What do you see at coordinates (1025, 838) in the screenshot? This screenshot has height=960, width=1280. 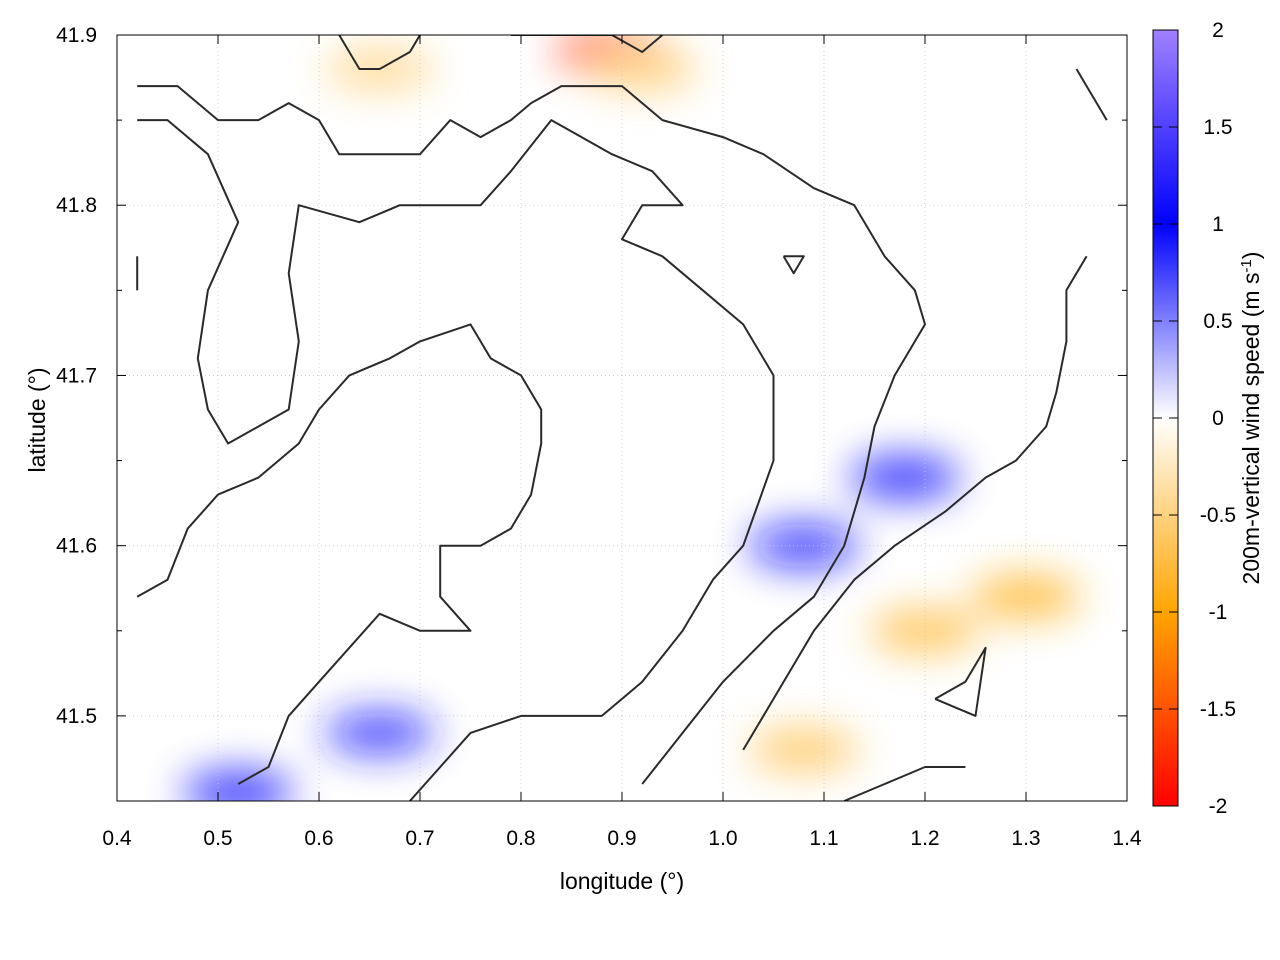 I see `x-tick-label-9: 1.3` at bounding box center [1025, 838].